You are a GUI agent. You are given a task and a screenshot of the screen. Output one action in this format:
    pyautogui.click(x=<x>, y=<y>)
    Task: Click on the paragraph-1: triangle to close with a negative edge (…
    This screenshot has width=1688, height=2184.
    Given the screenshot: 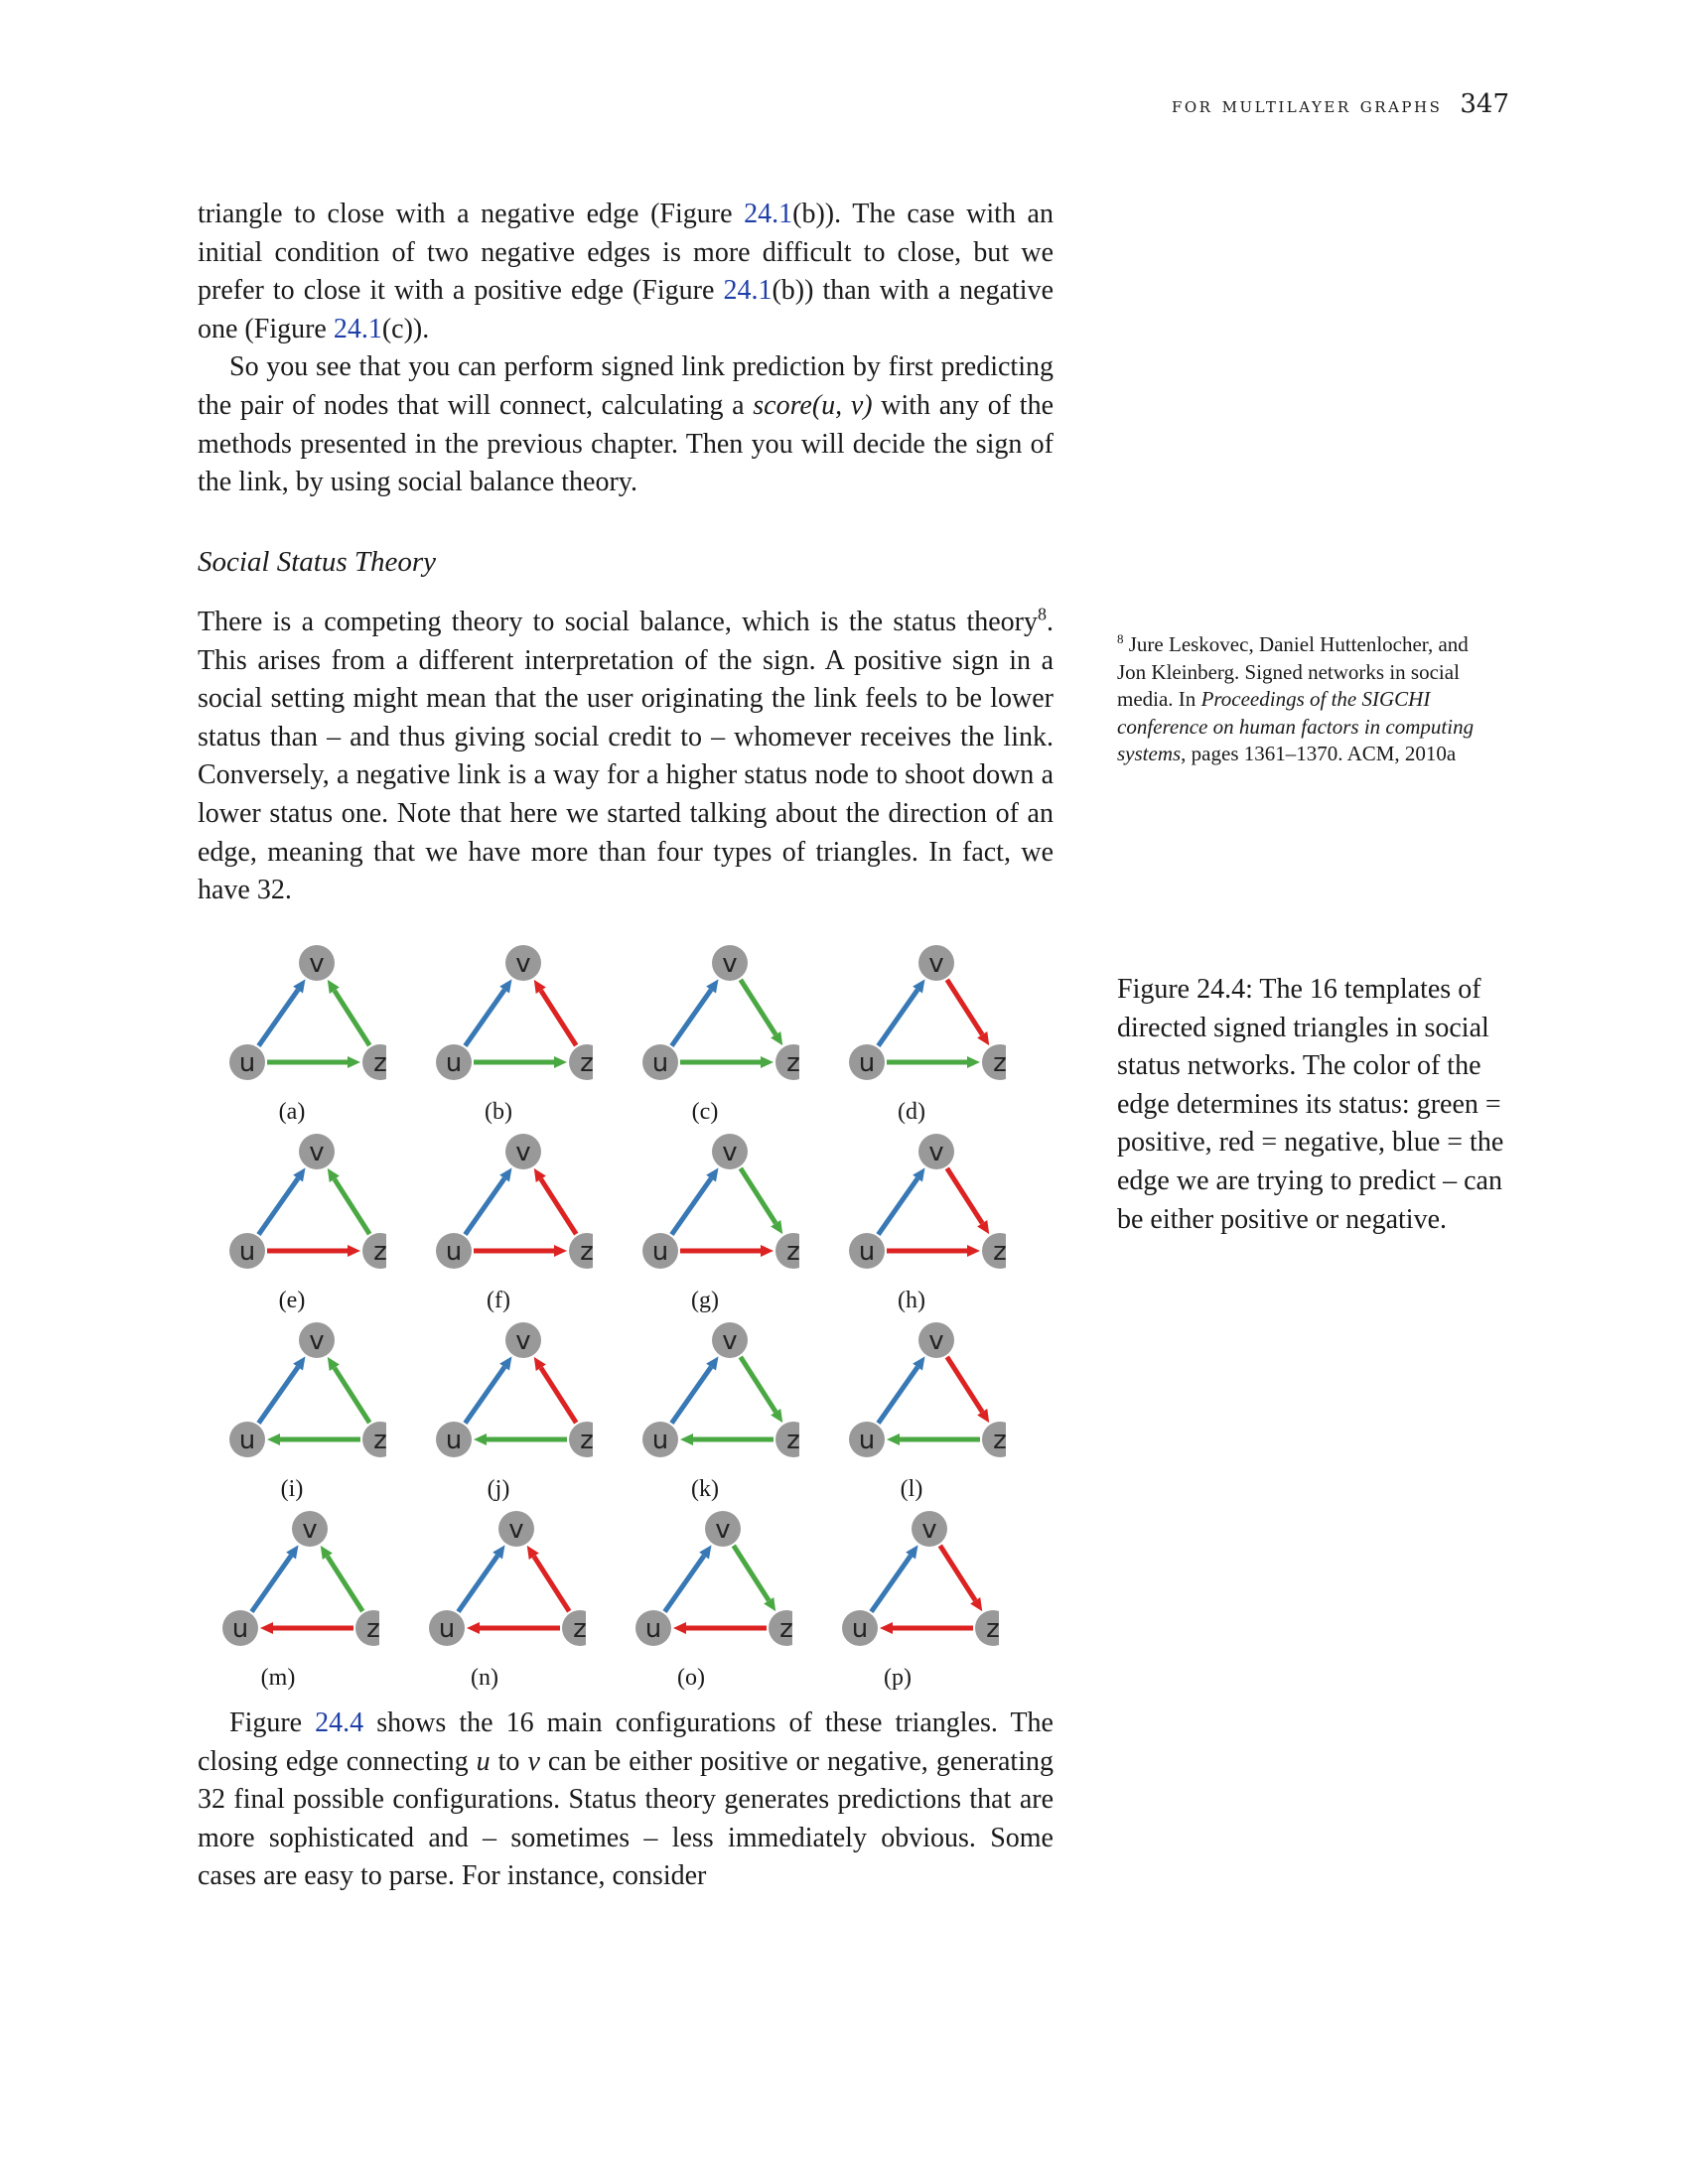 What is the action you would take?
    pyautogui.click(x=626, y=271)
    